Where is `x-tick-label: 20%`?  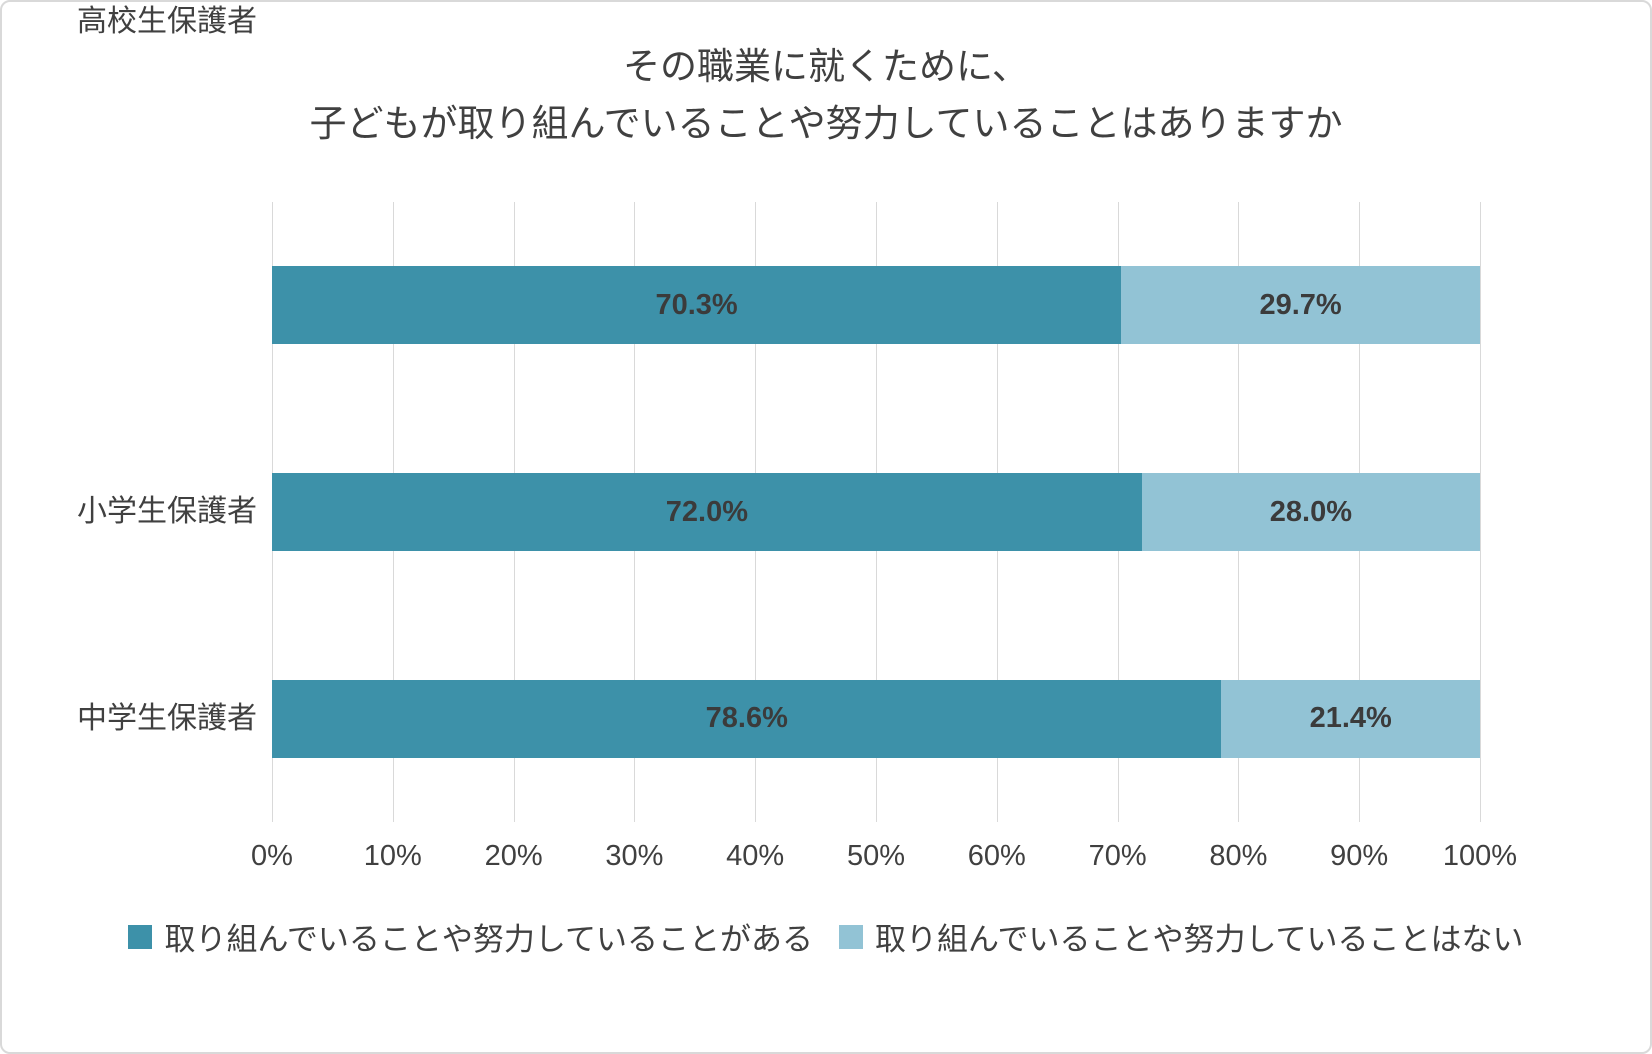
x-tick-label: 20% is located at coordinates (513, 856).